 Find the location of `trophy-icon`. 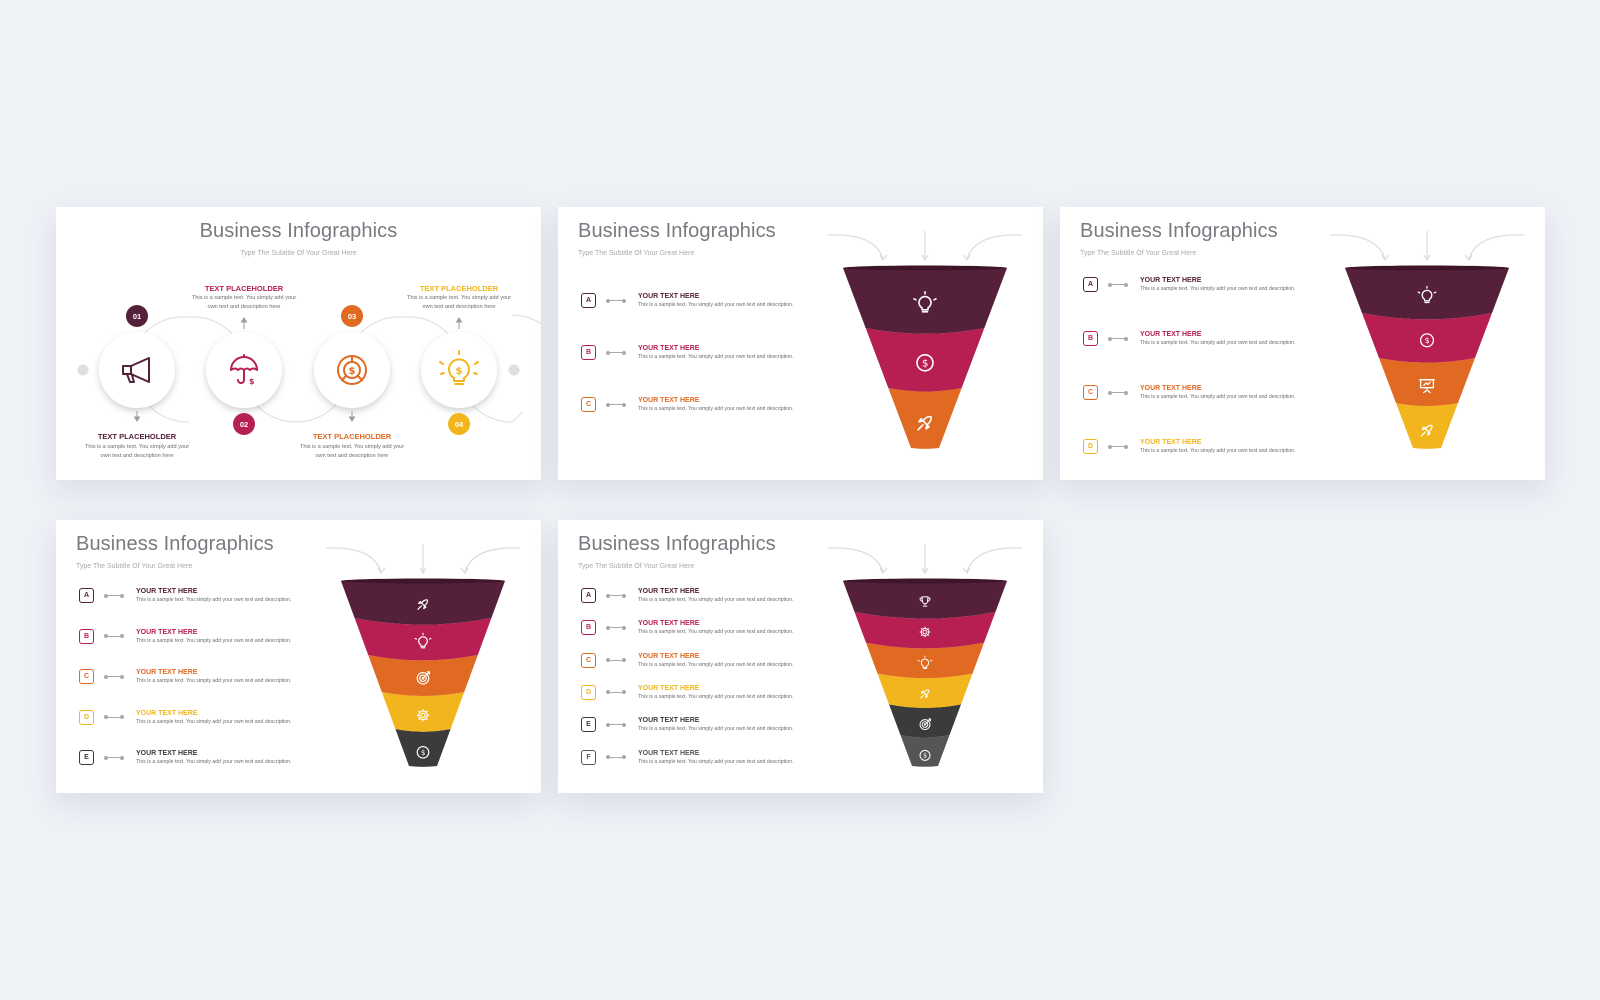

trophy-icon is located at coordinates (925, 601).